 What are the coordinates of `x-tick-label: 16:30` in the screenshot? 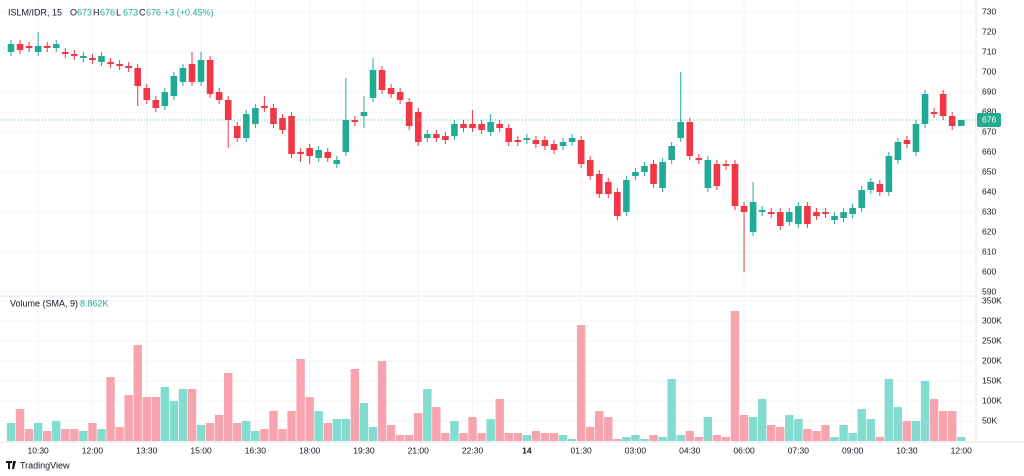 It's located at (256, 450).